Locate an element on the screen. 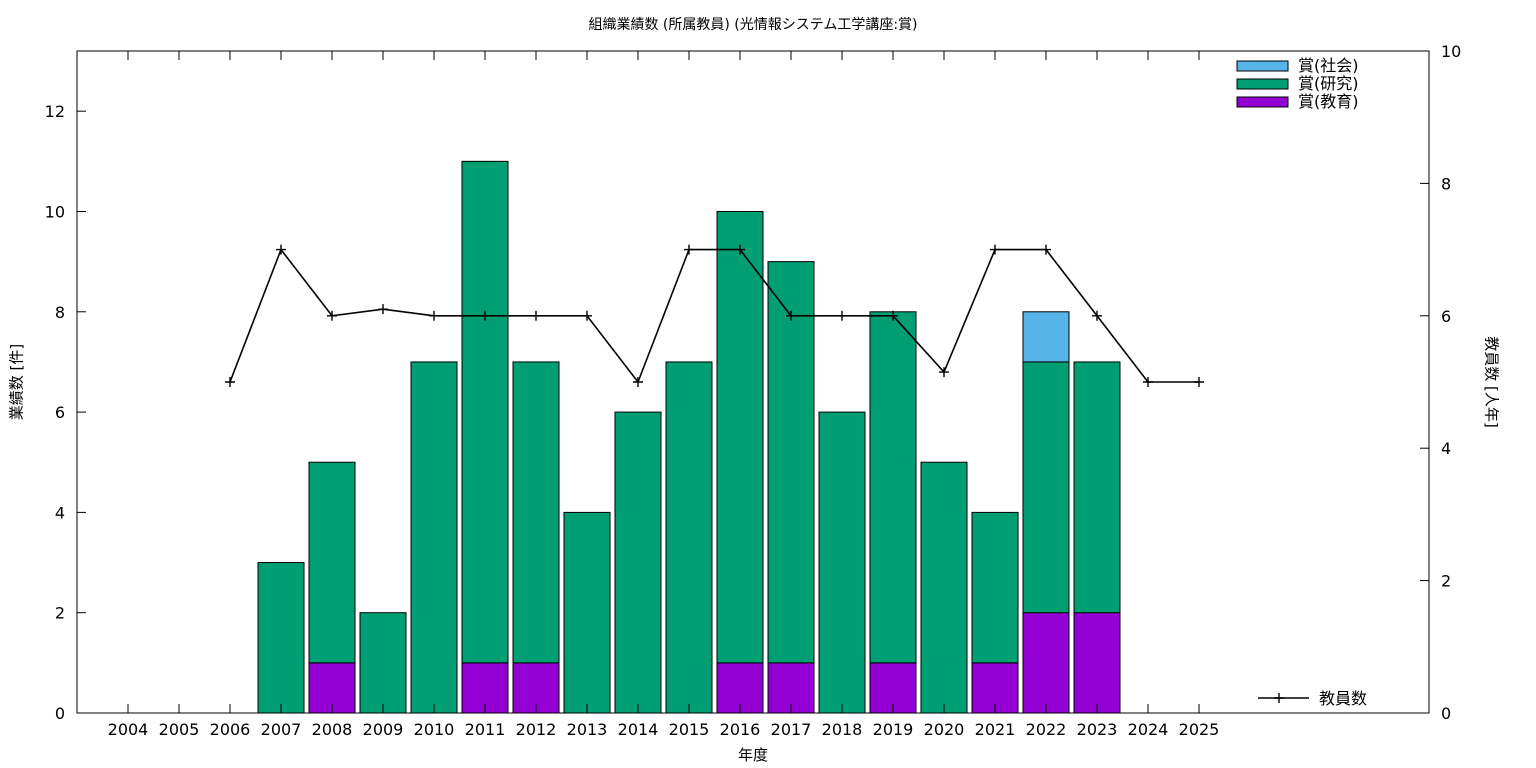 The height and width of the screenshot is (768, 1536). staff-point-2006 is located at coordinates (230, 382).